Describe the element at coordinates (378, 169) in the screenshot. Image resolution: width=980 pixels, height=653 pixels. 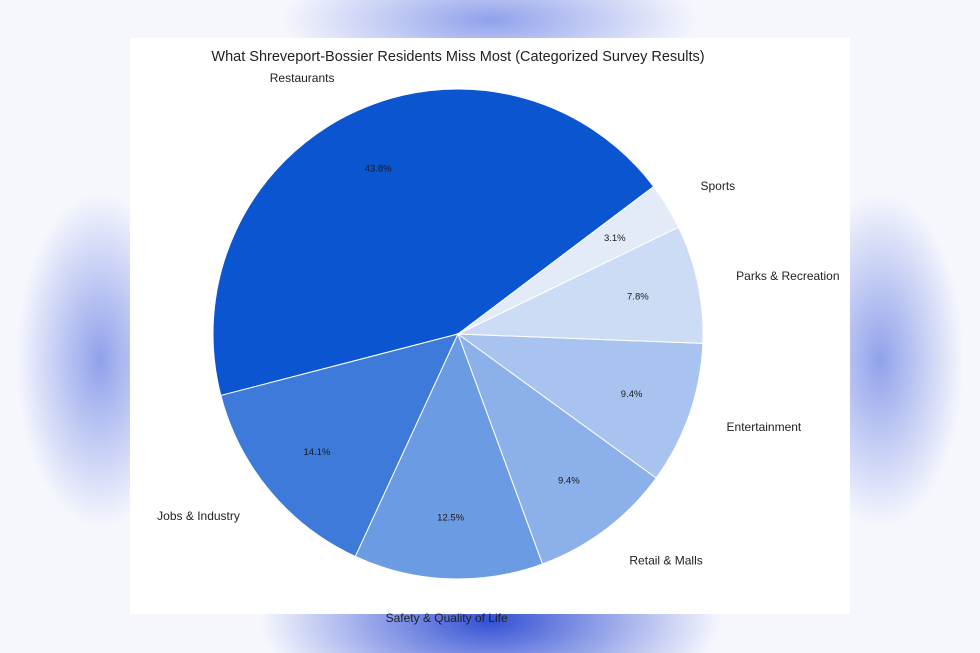
I see `percent-label-restaurants: 43.8%` at that location.